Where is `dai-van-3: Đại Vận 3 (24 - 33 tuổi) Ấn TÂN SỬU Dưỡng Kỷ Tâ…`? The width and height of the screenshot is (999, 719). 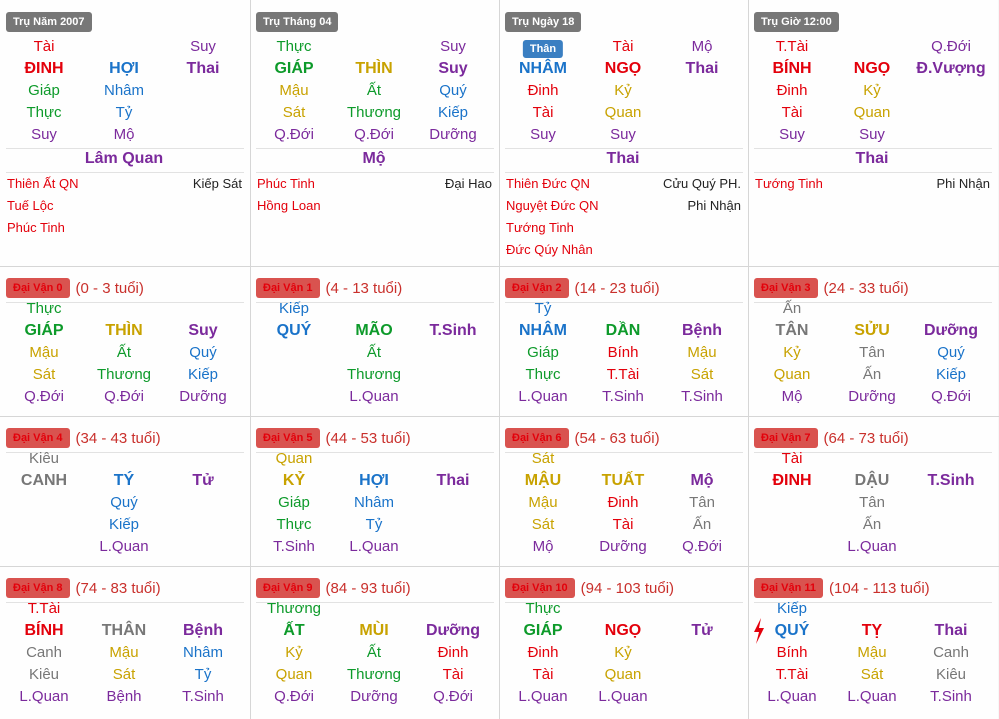
dai-van-3: Đại Vận 3 (24 - 33 tuổi) Ấn TÂN SỬU Dưỡng Kỷ Tâ… is located at coordinates (873, 341).